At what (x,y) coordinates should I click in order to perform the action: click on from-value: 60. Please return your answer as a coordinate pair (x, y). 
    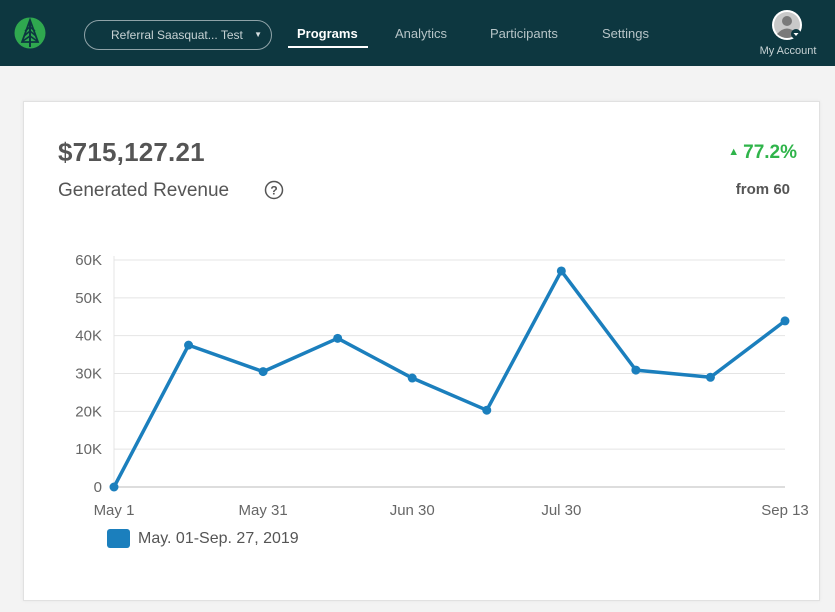
    Looking at the image, I should click on (781, 189).